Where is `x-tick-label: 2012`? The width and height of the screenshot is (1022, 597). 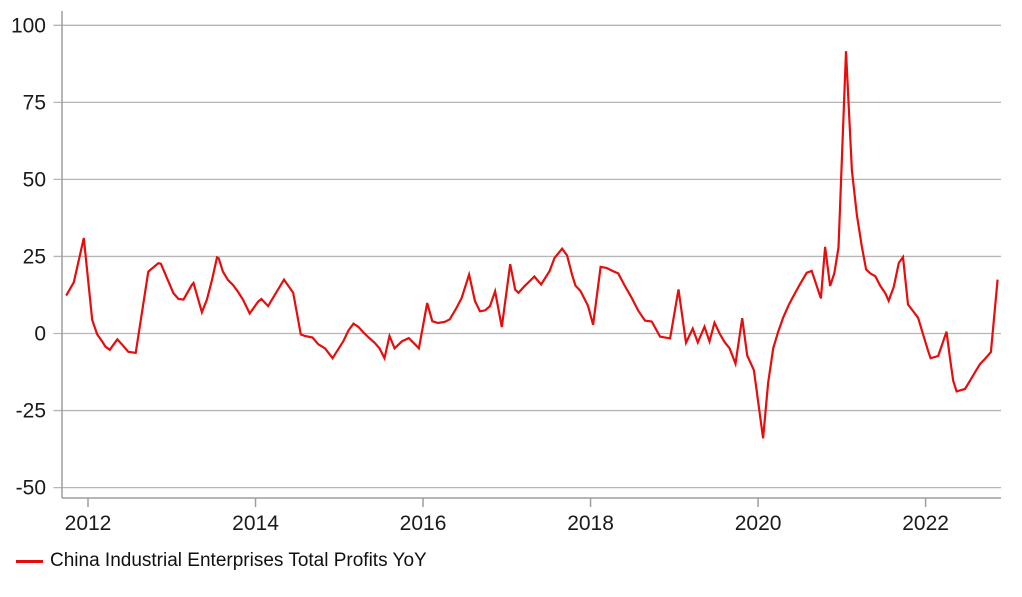
x-tick-label: 2012 is located at coordinates (88, 523).